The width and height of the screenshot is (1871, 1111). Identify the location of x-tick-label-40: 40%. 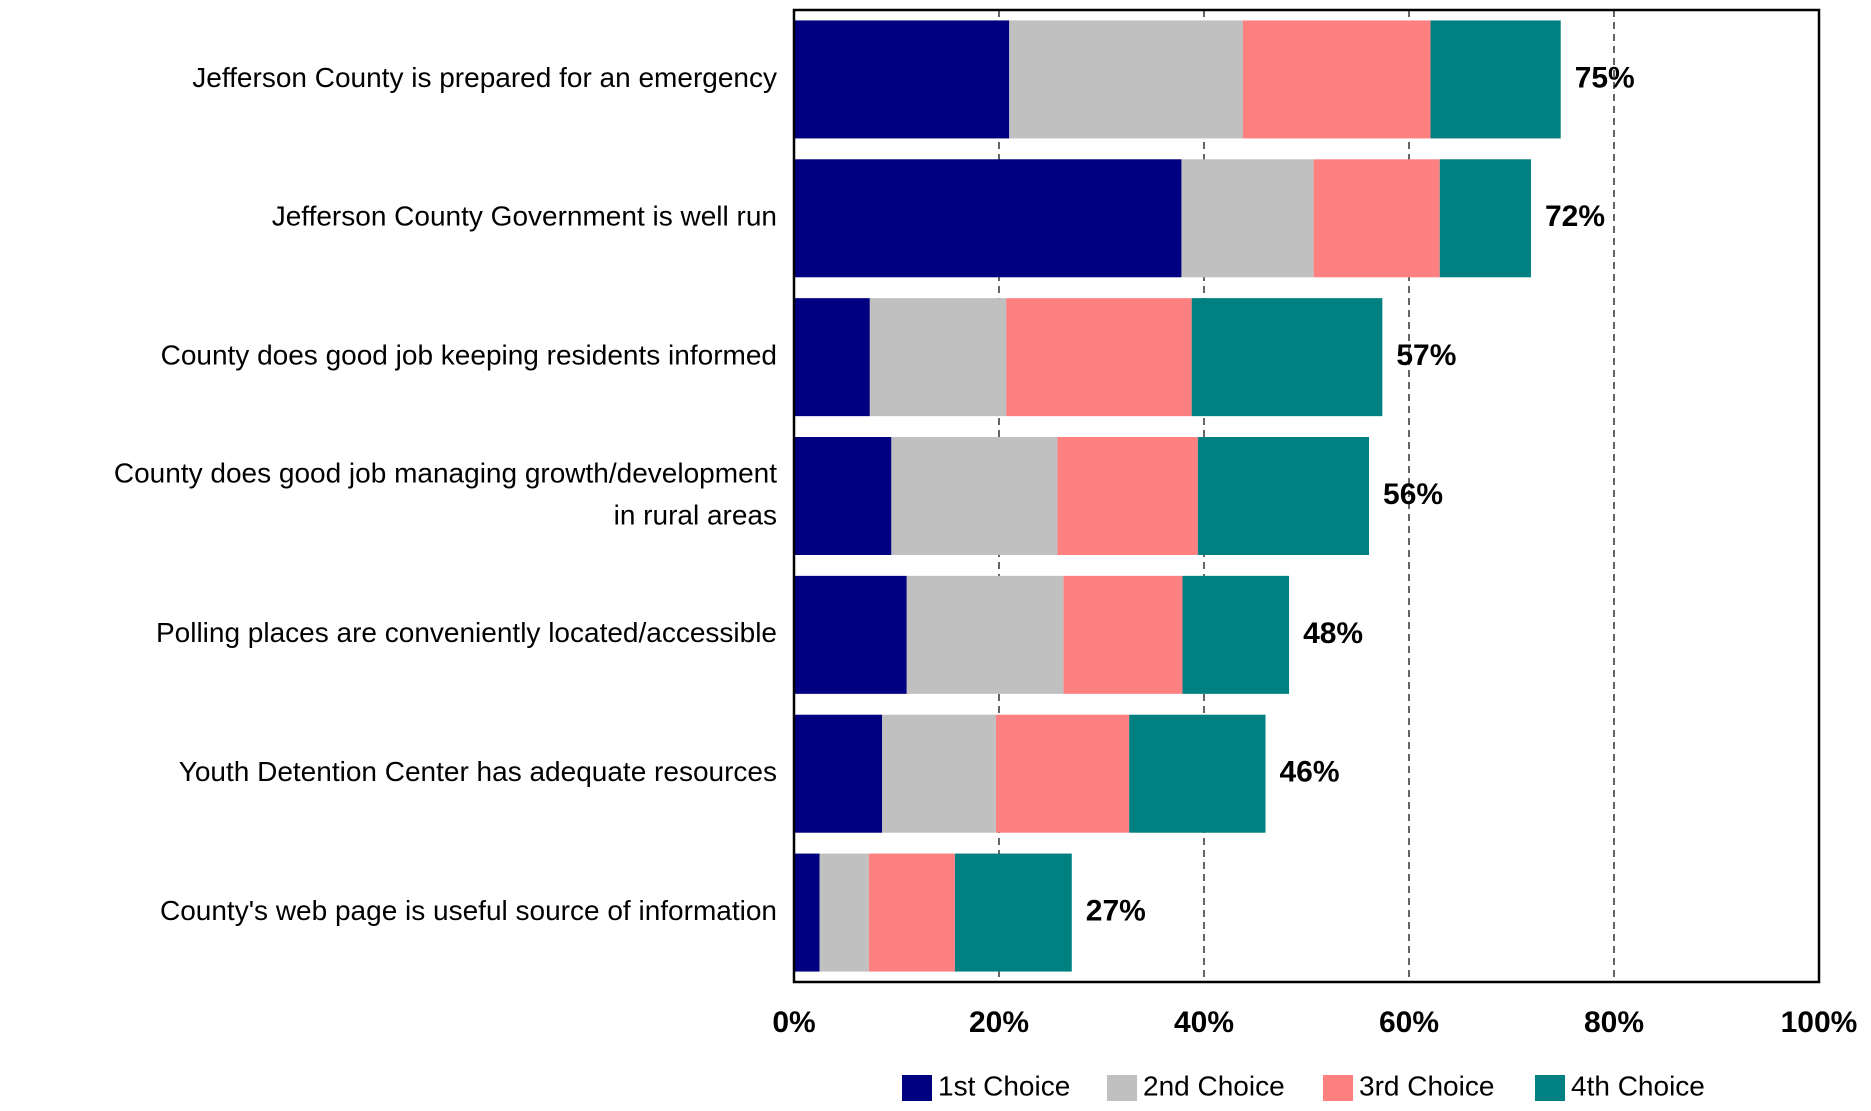
(1204, 1022).